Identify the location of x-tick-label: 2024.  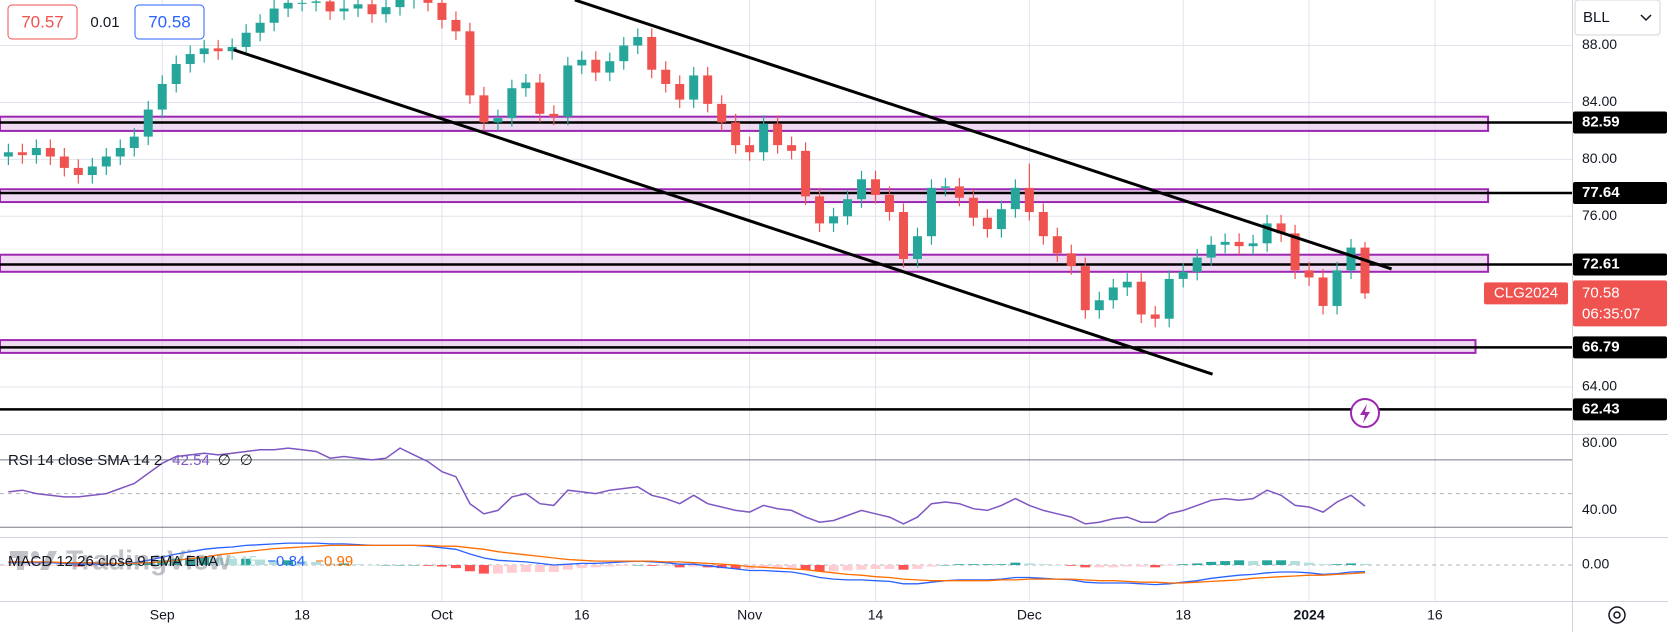
(1308, 615).